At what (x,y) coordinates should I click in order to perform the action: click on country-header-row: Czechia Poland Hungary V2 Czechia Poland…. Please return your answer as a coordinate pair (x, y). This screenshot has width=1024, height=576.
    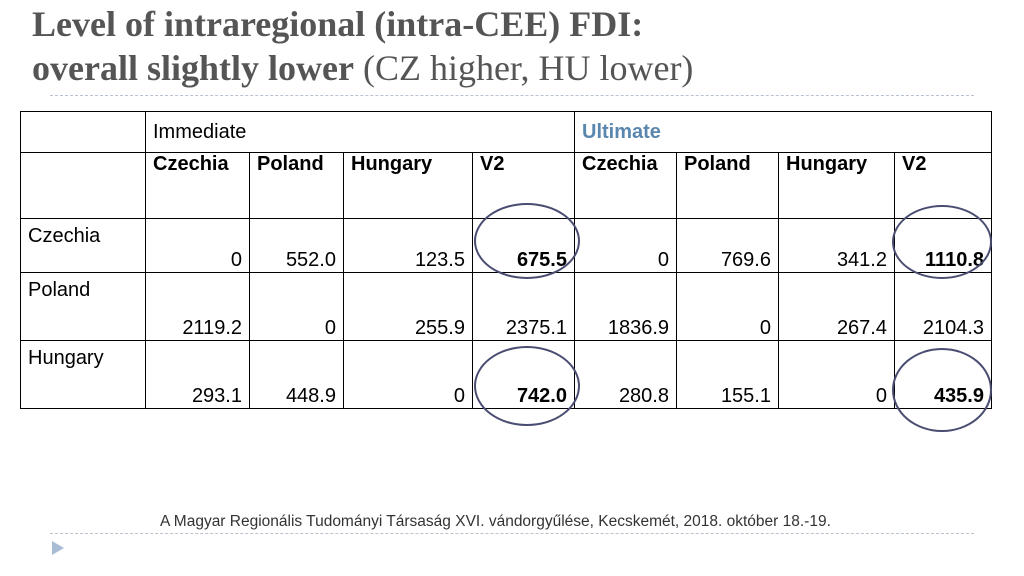
    Looking at the image, I should click on (506, 185).